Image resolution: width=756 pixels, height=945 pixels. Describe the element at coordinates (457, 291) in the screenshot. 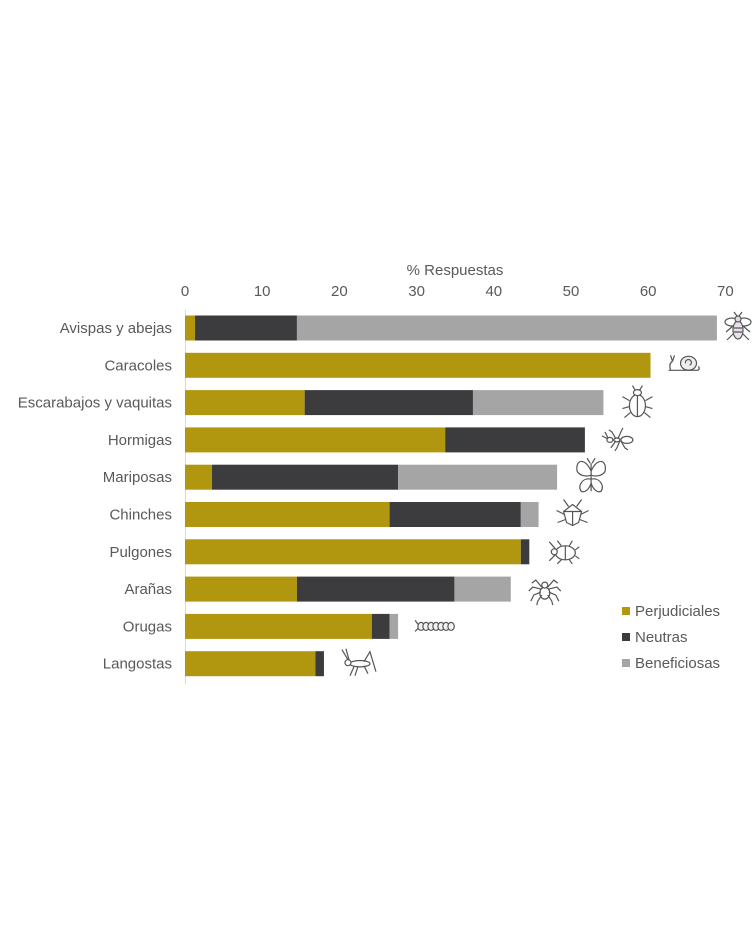

I see `x-axis-ticks: 0 10 20 30 40 50 60 70` at that location.